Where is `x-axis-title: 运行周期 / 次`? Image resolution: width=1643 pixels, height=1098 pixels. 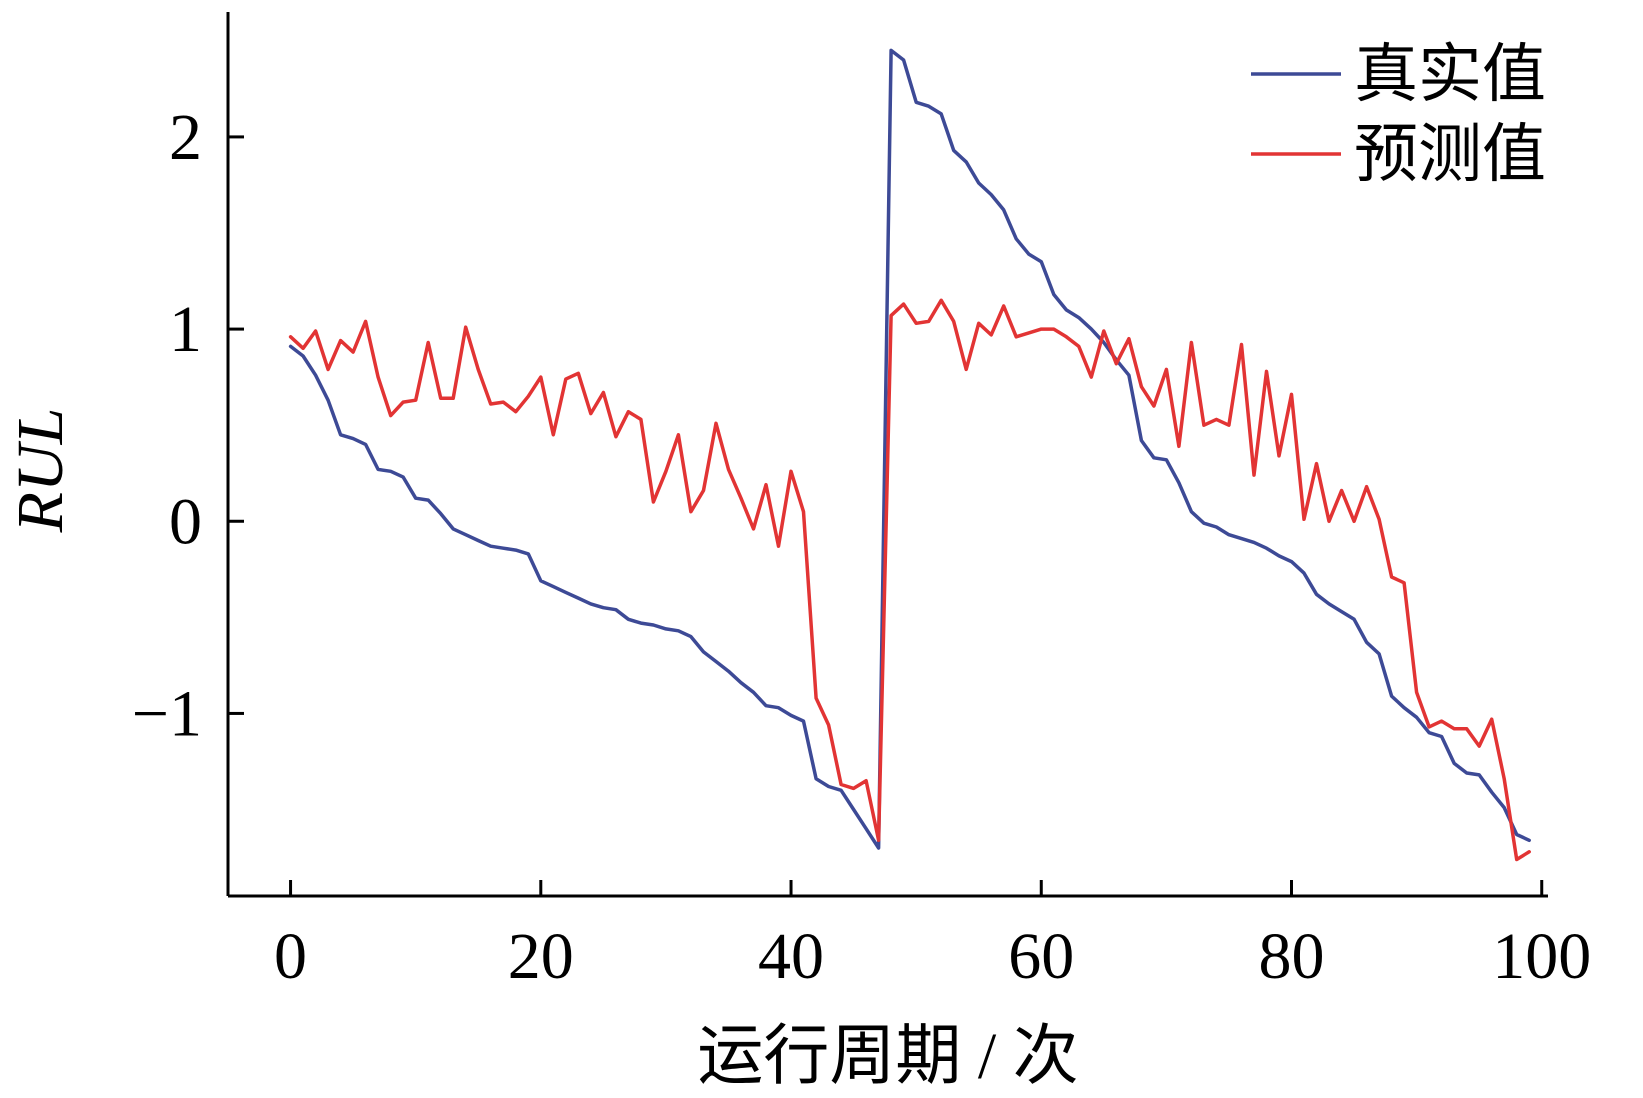
x-axis-title: 运行周期 / 次 is located at coordinates (887, 1056).